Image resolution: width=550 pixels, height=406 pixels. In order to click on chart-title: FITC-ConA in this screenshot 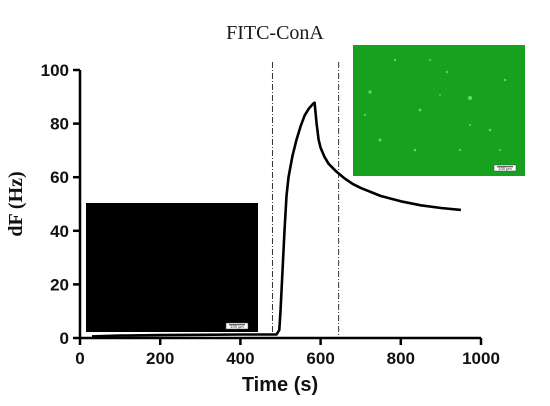, I will do `click(275, 33)`.